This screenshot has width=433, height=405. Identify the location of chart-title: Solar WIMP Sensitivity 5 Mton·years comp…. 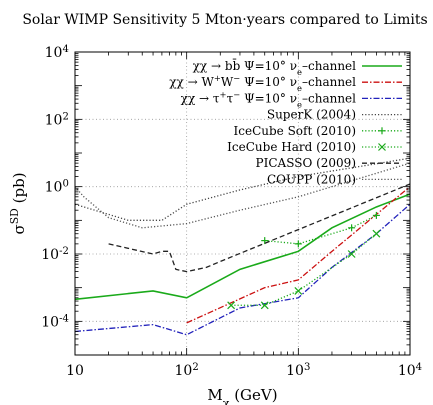
(224, 20).